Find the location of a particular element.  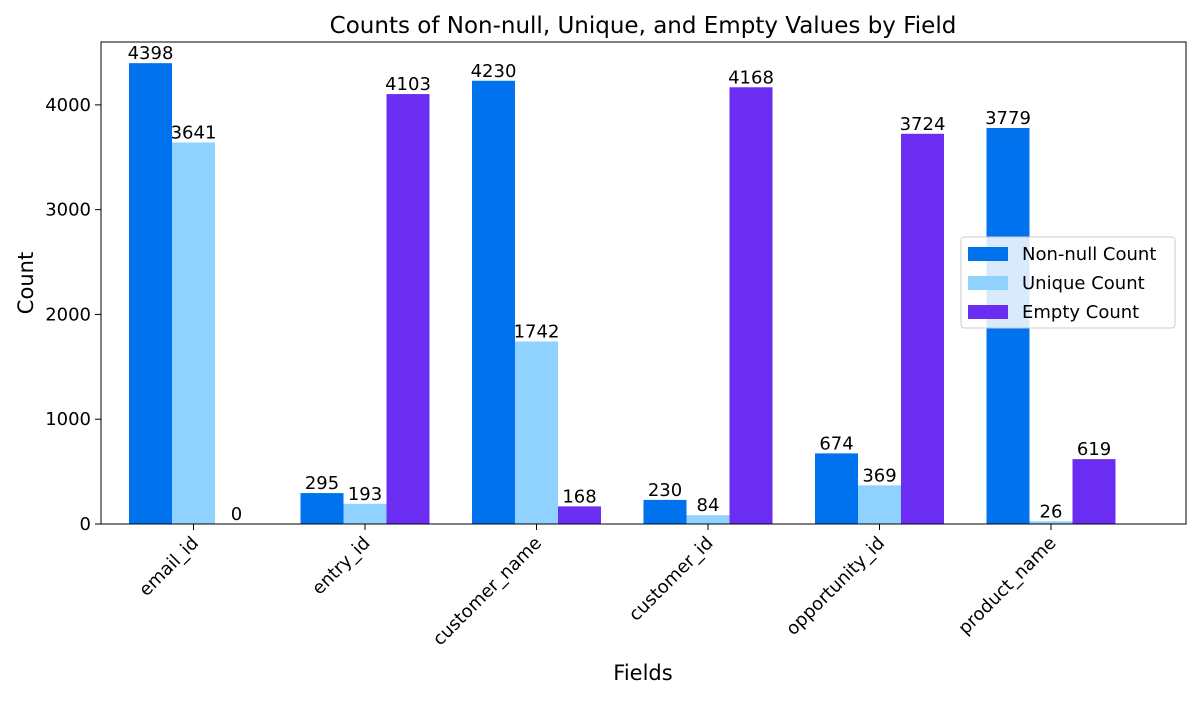

data-label: 369 is located at coordinates (879, 475).